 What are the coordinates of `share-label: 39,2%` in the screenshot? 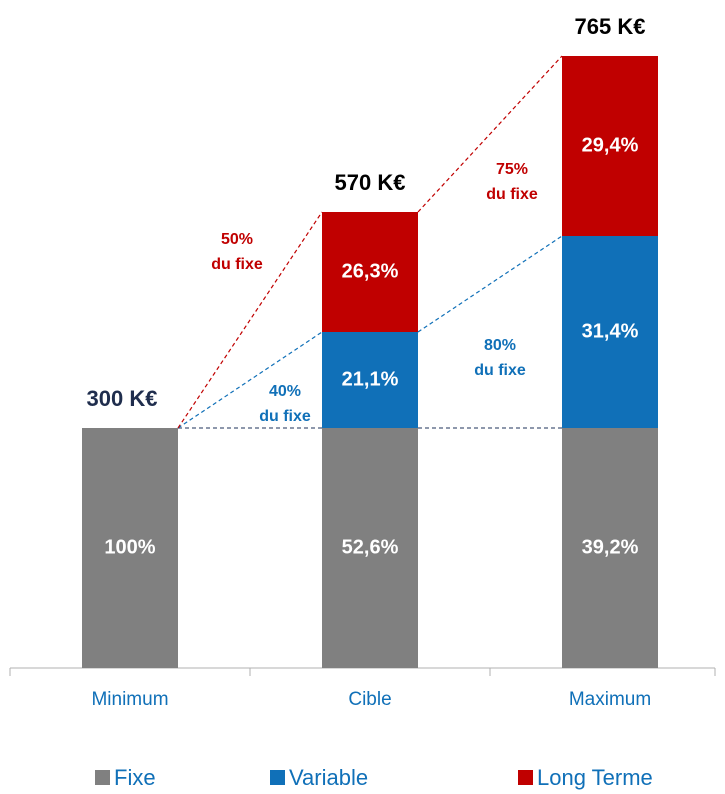 It's located at (610, 547).